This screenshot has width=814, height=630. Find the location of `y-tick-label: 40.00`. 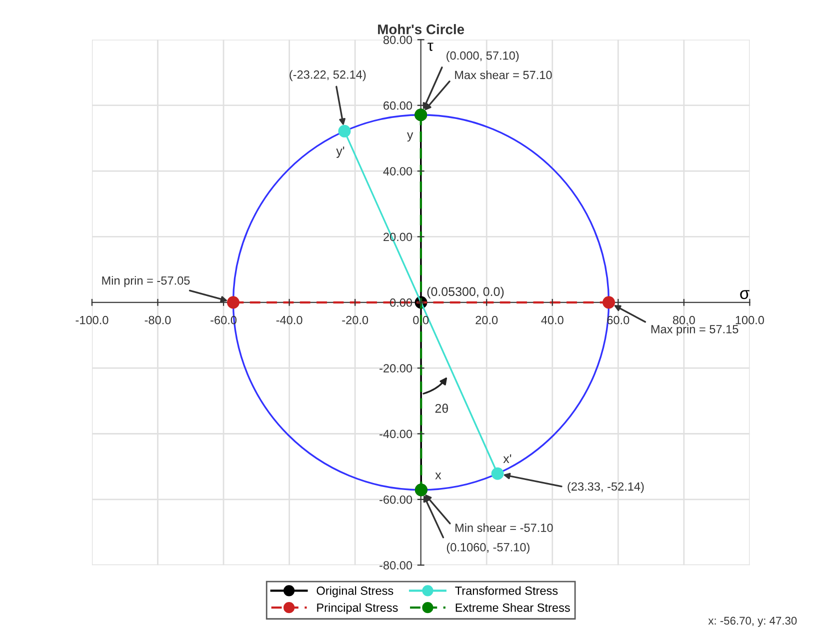

y-tick-label: 40.00 is located at coordinates (397, 171).